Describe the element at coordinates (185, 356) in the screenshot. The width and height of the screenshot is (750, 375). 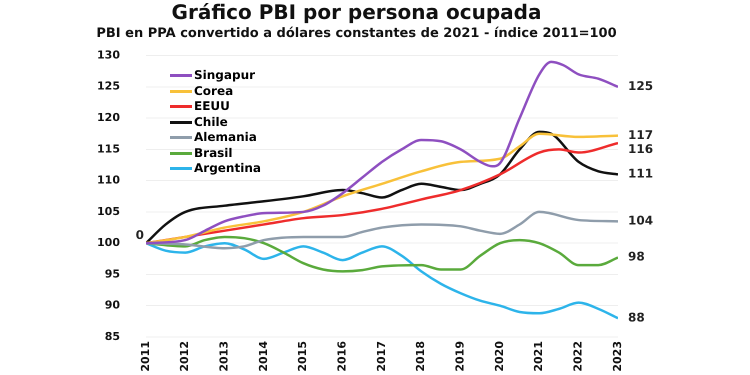
I see `x-tick-label: 2012` at that location.